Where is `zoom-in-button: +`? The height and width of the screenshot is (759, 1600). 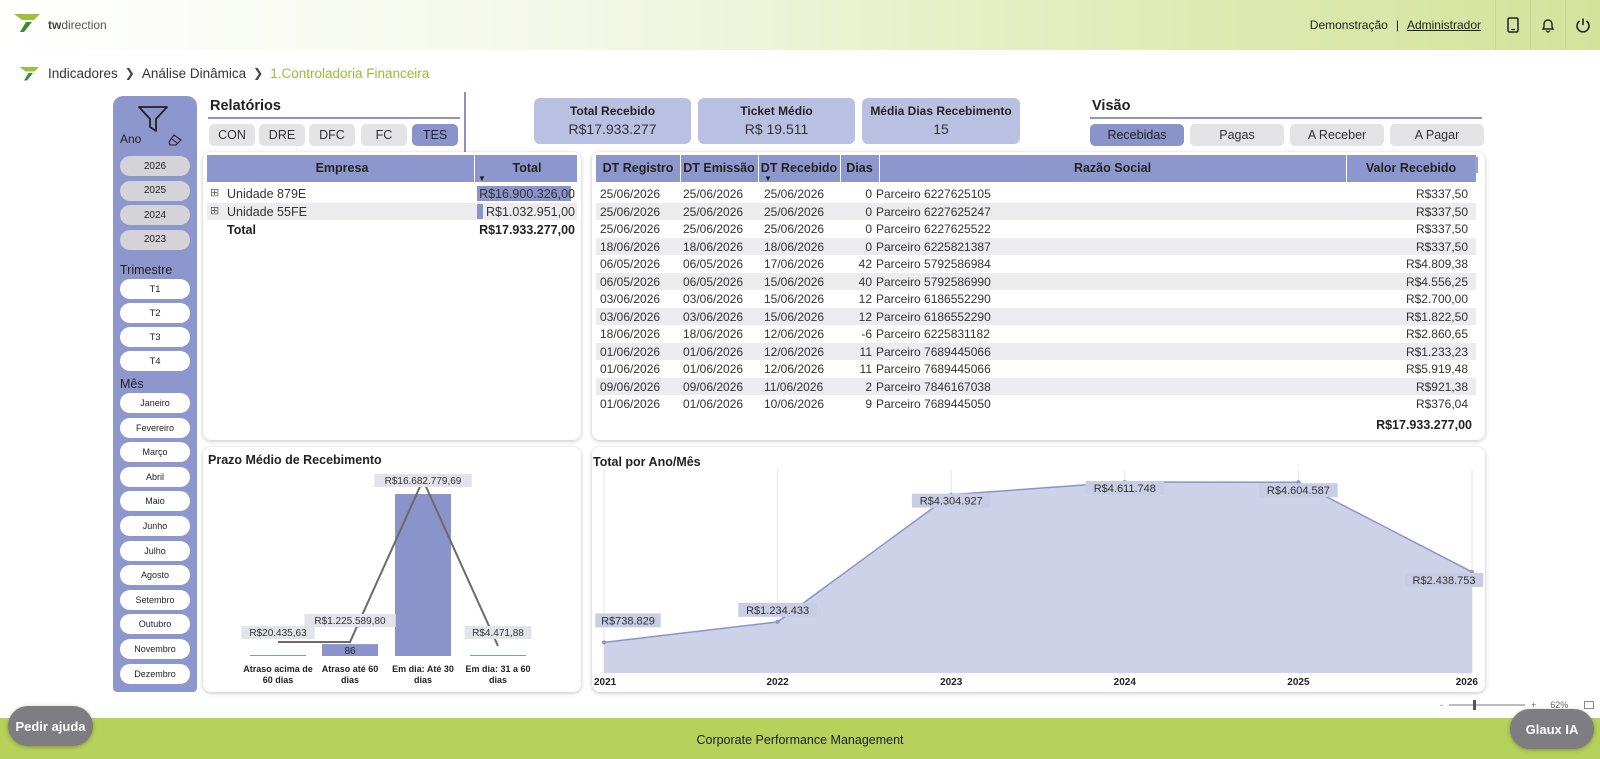 zoom-in-button: + is located at coordinates (1534, 705).